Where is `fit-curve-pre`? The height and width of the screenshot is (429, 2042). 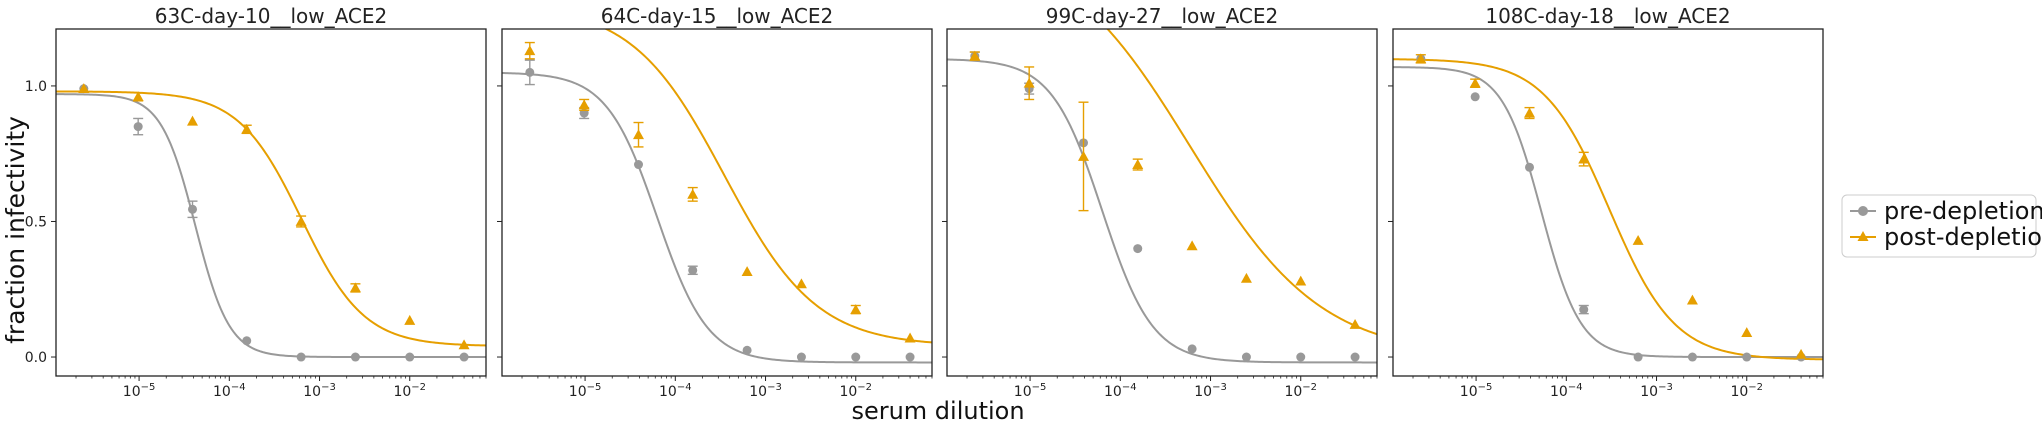 fit-curve-pre is located at coordinates (717, 218).